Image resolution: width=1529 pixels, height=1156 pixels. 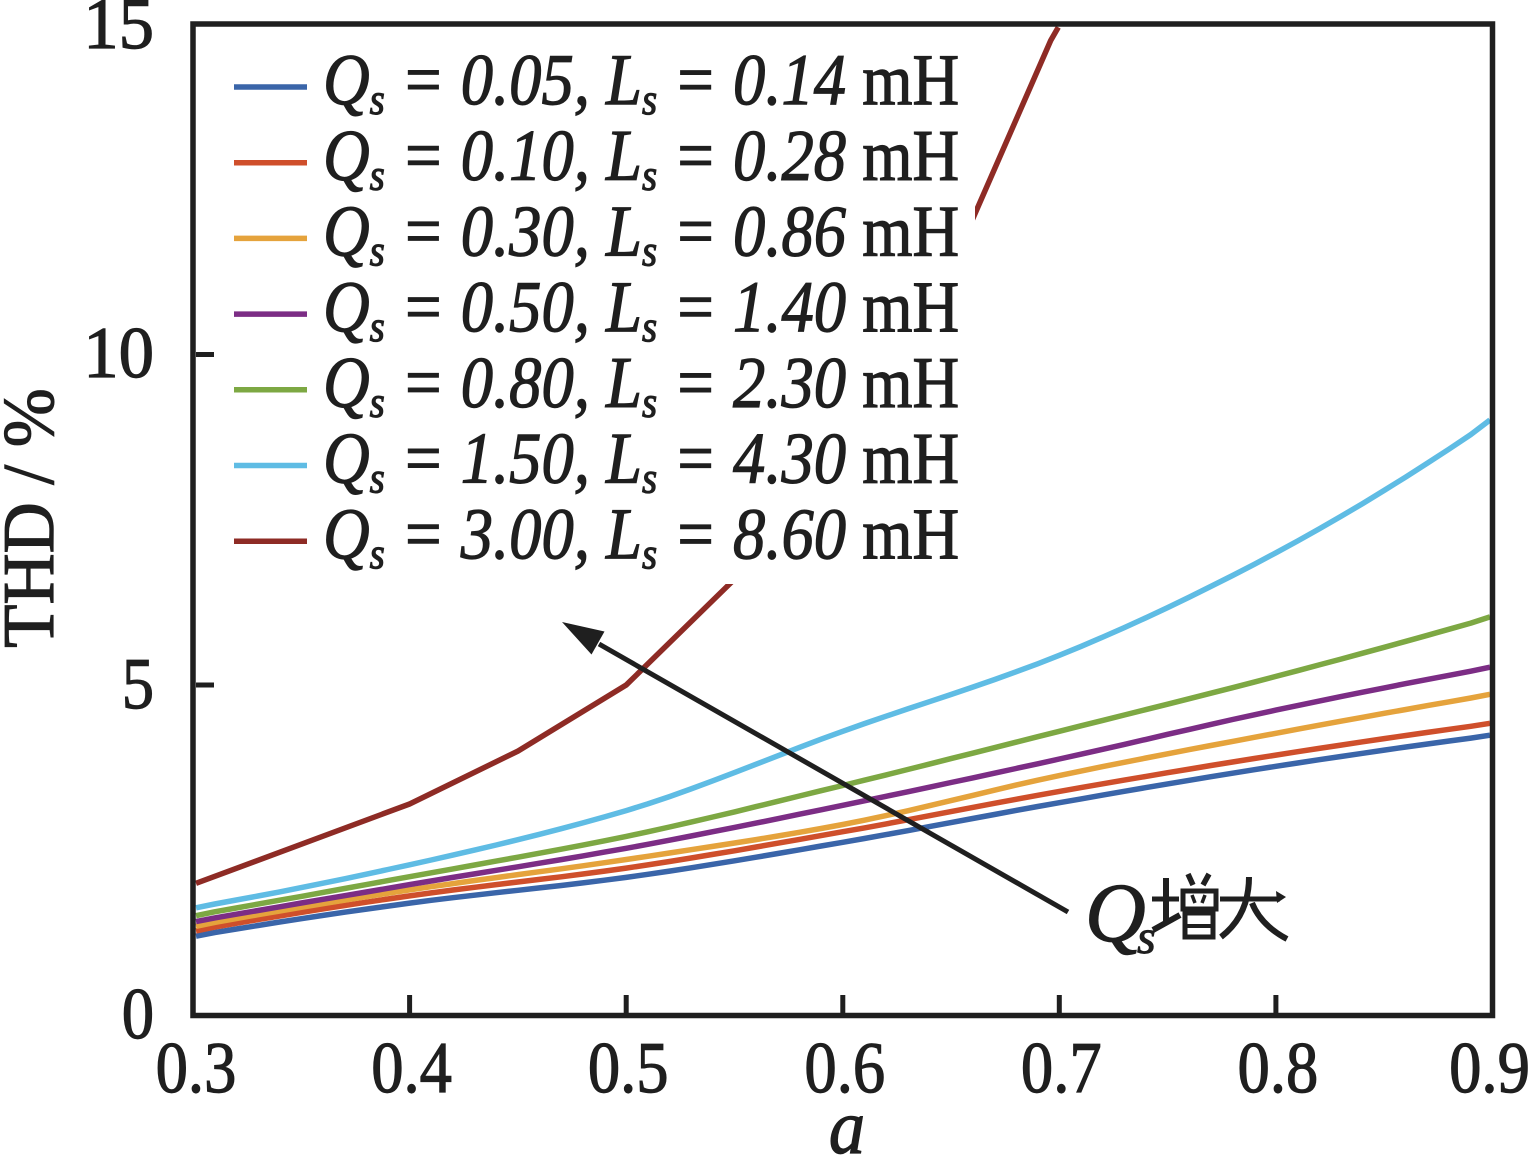 What do you see at coordinates (641, 536) in the screenshot?
I see `svg-text: Qs = 3.00, Ls = 8.60 mH` at bounding box center [641, 536].